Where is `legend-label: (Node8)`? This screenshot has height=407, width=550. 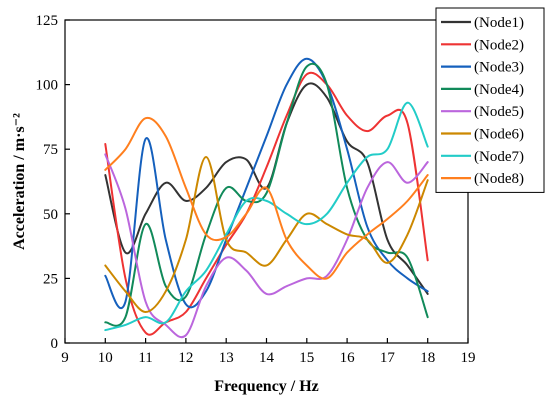
legend-label: (Node8) is located at coordinates (499, 179).